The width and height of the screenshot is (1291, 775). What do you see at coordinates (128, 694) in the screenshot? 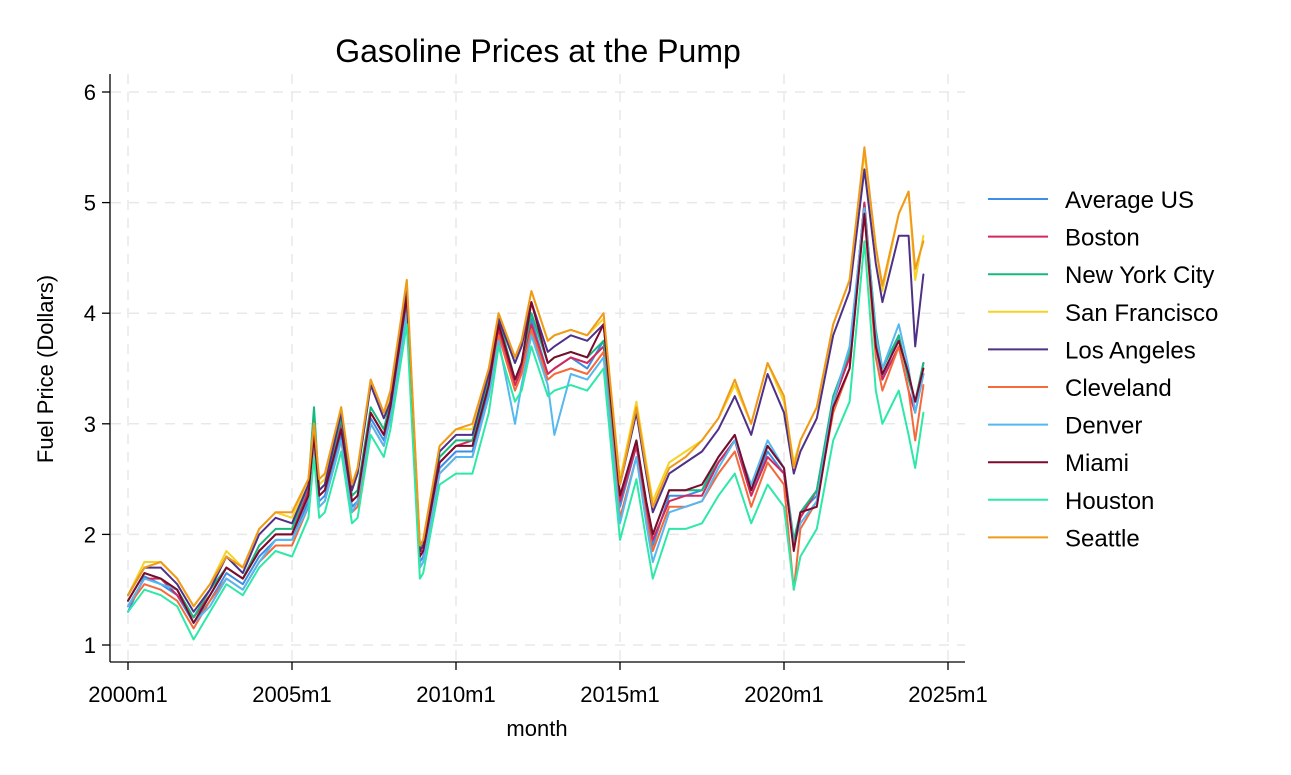
I see `x-tick-label: 2000m1` at bounding box center [128, 694].